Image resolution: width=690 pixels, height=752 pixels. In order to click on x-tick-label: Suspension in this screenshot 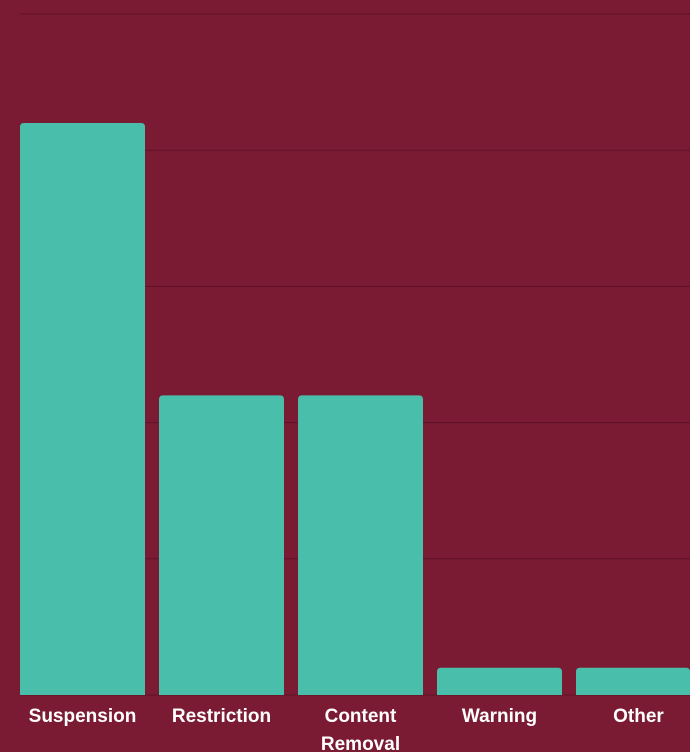, I will do `click(83, 716)`.